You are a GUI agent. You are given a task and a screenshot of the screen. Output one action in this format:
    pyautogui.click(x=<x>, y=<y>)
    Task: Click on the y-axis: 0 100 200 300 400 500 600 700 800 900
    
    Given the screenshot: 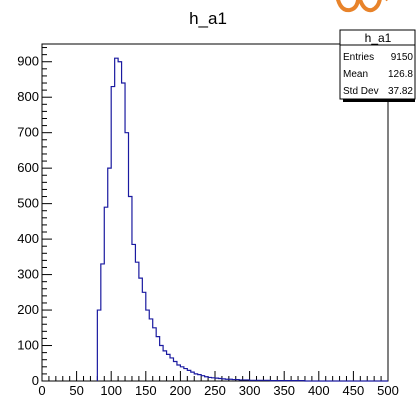 What is the action you would take?
    pyautogui.click(x=34, y=217)
    